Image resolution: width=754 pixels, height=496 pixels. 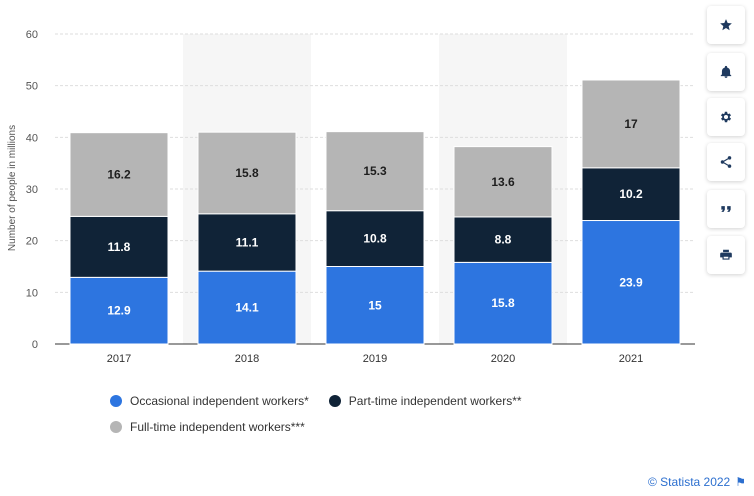 What do you see at coordinates (689, 482) in the screenshot?
I see `credit-text: © Statista 2022` at bounding box center [689, 482].